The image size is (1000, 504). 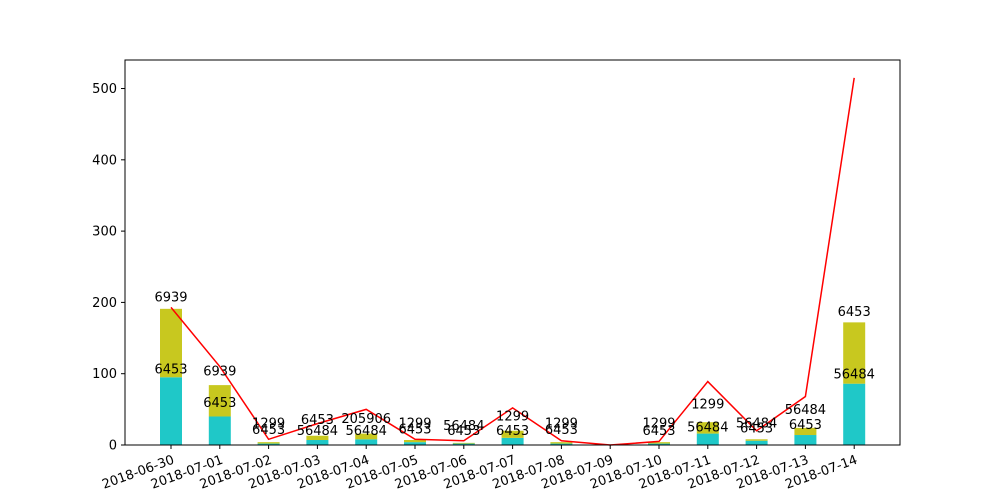 I want to click on data-label: 205906, so click(x=366, y=419).